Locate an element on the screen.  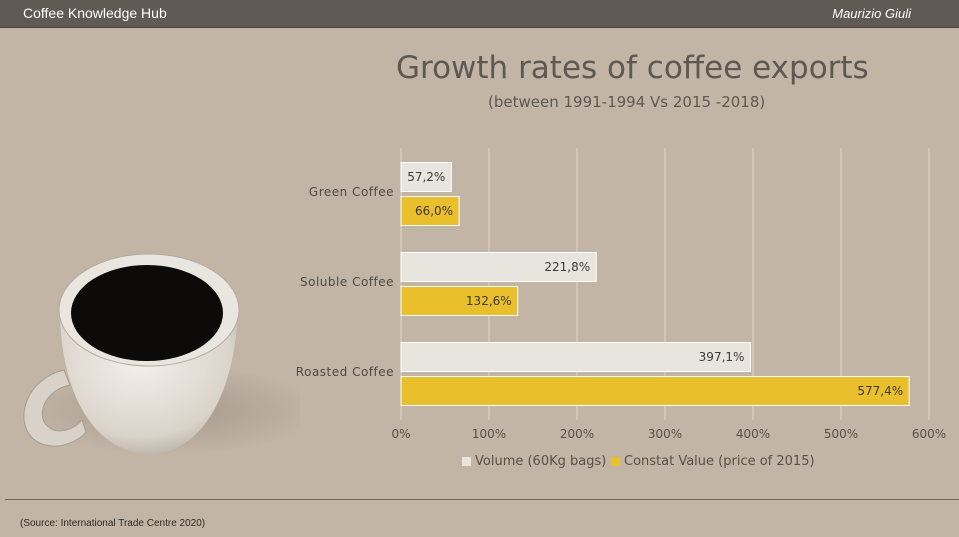
legend-swatch-volume is located at coordinates (466, 461).